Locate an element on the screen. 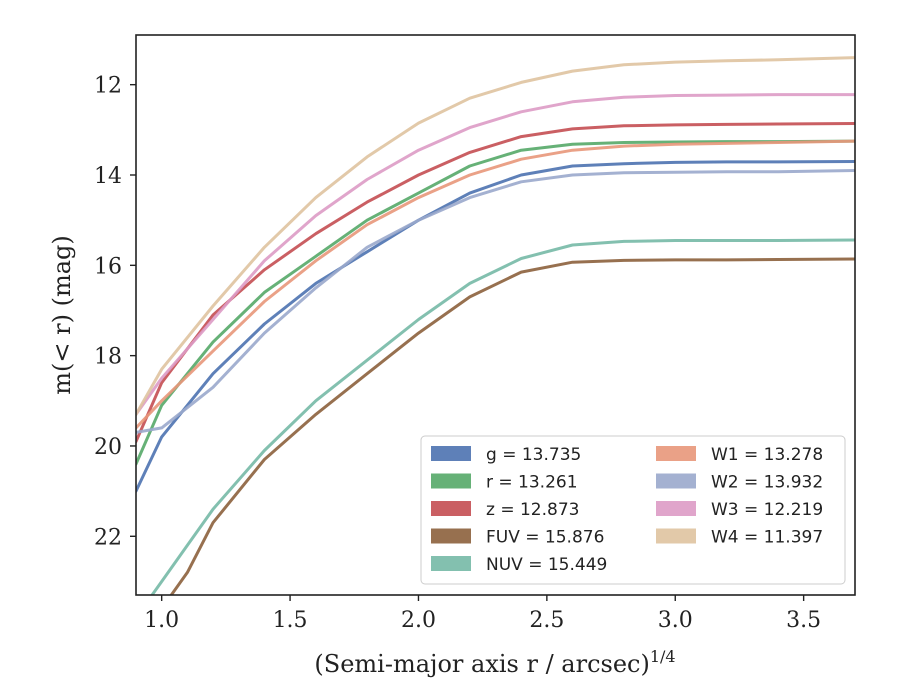 This screenshot has height=700, width=900. x-tick-label: 3.5 is located at coordinates (803, 620).